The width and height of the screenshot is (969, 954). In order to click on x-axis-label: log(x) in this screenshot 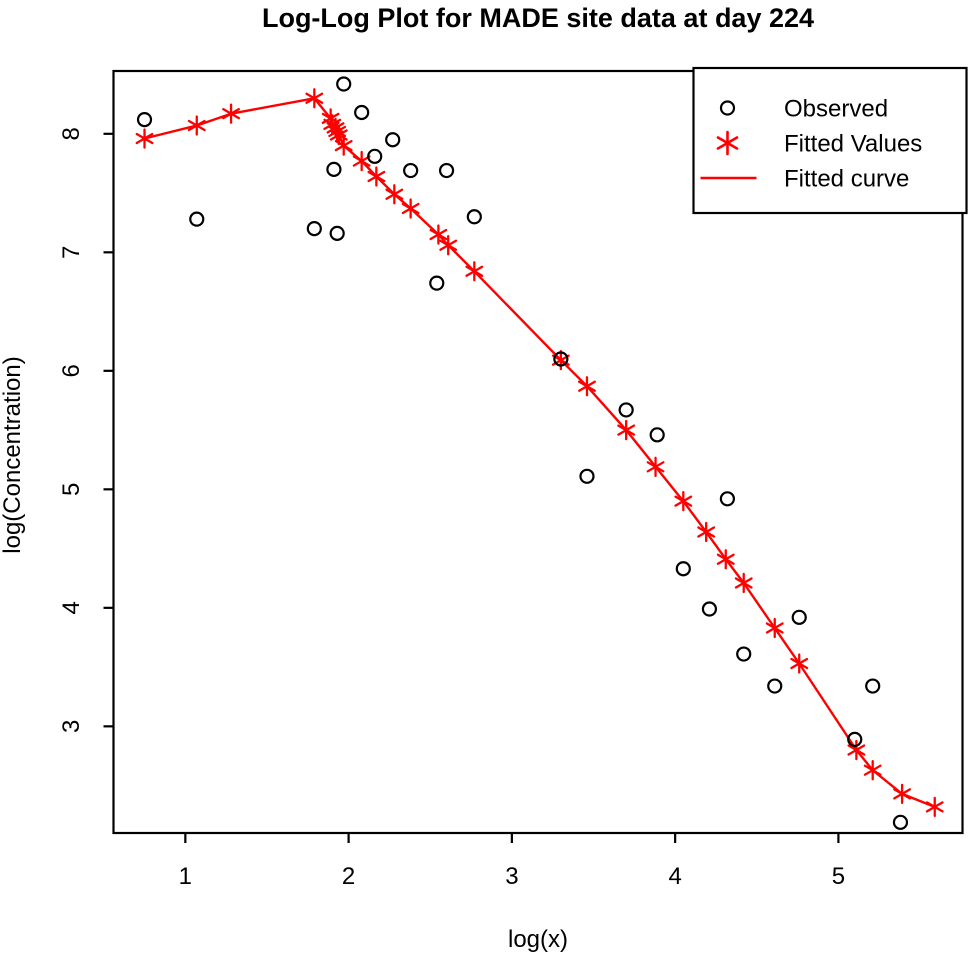, I will do `click(538, 939)`.